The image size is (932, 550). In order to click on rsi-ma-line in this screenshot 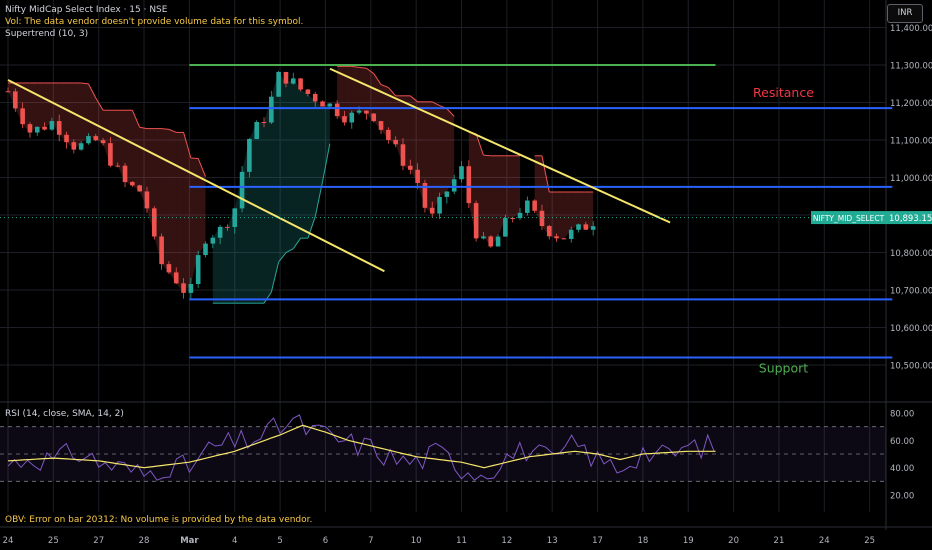, I will do `click(361, 446)`.